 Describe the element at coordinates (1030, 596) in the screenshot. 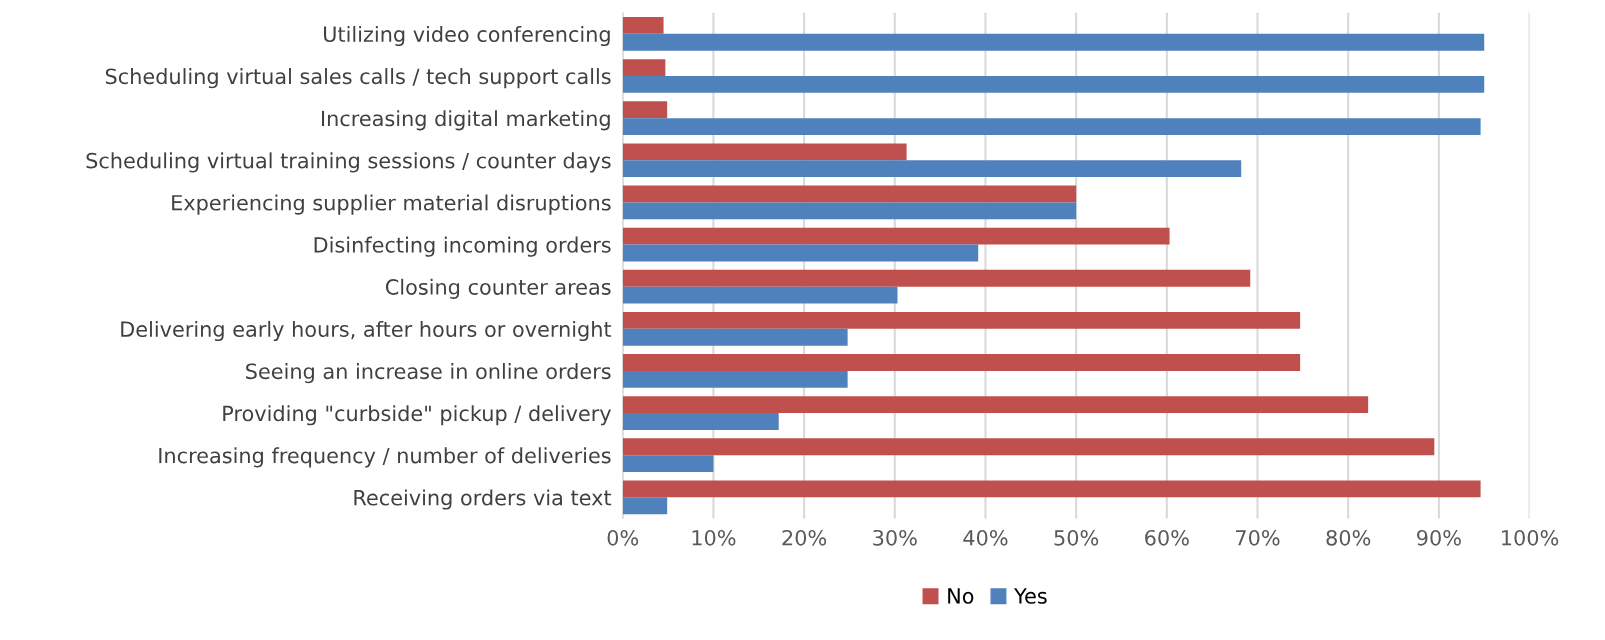

I see `legend-label: Yes` at that location.